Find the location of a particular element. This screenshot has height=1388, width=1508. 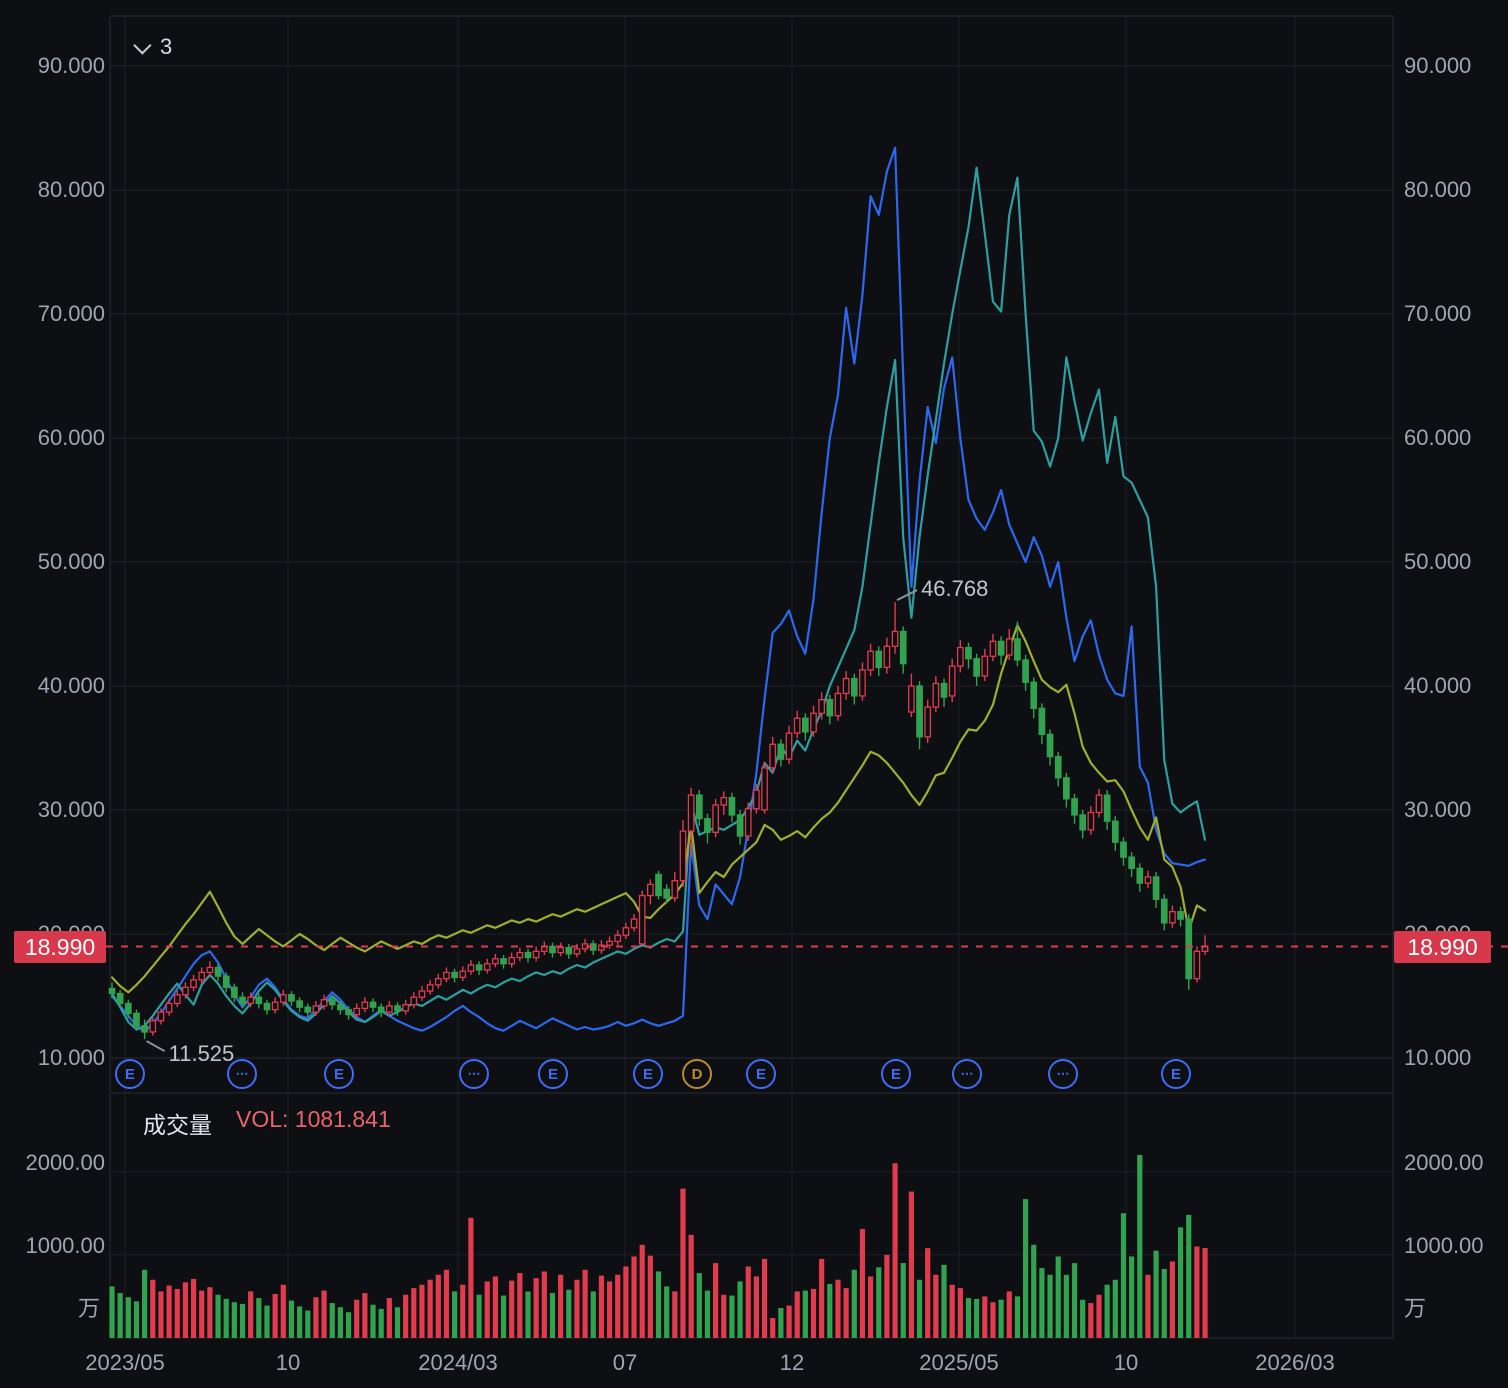

event-badge-d: D is located at coordinates (697, 1074).